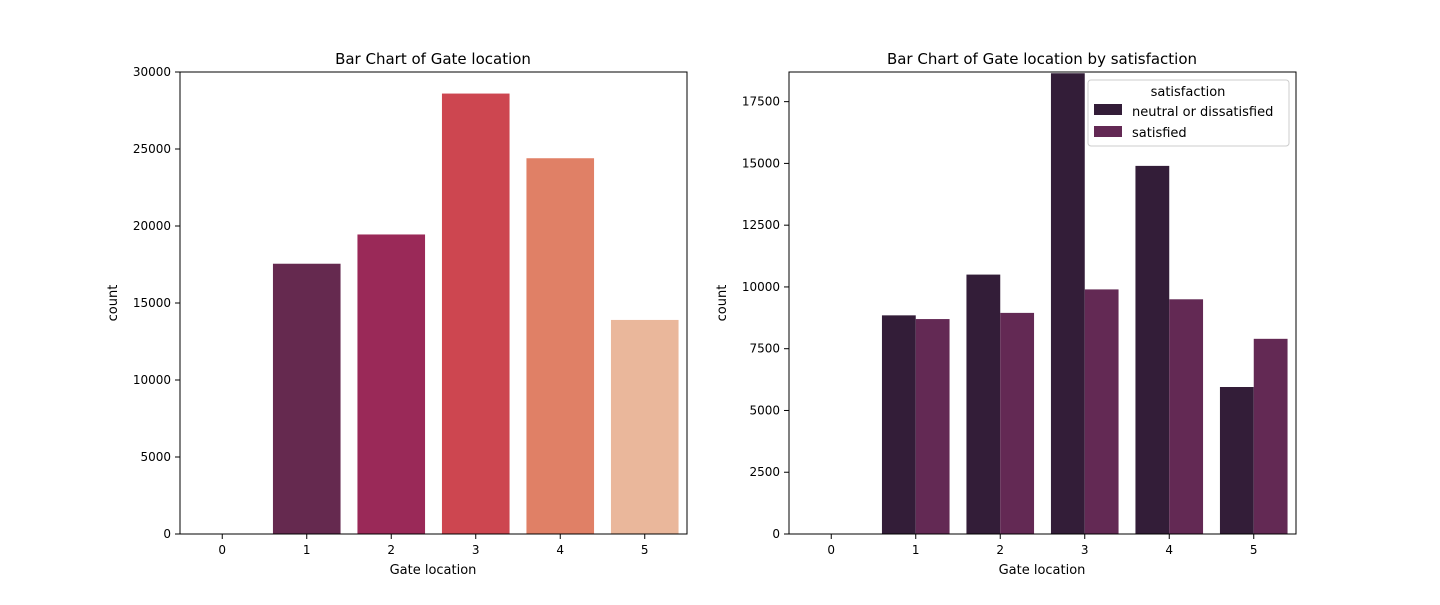  What do you see at coordinates (1108, 131) in the screenshot?
I see `legend-swatch-satisfied` at bounding box center [1108, 131].